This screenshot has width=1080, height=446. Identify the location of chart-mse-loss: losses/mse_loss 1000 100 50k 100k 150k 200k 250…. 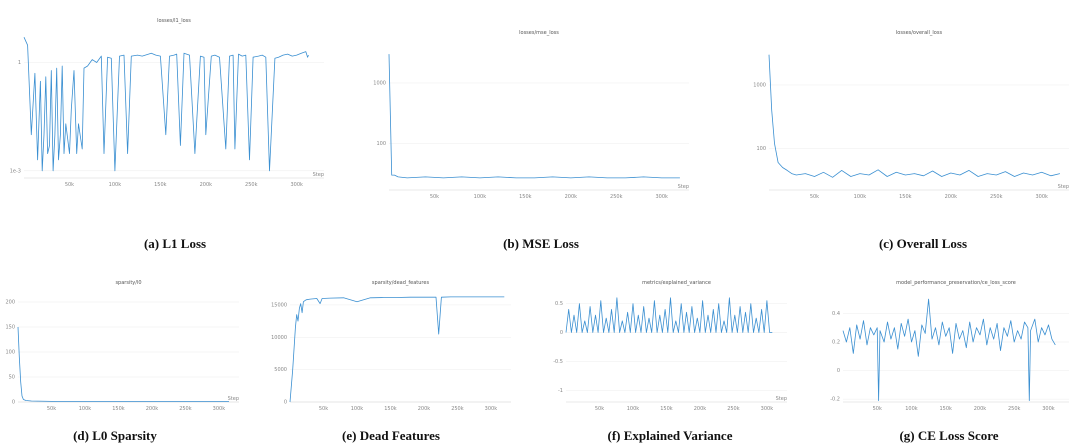
(531, 115).